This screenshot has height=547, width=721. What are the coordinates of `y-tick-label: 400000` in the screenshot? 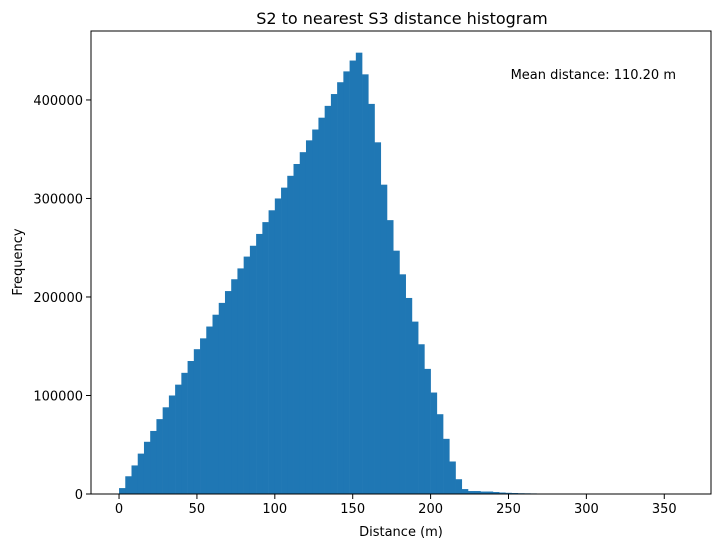 It's located at (58, 101).